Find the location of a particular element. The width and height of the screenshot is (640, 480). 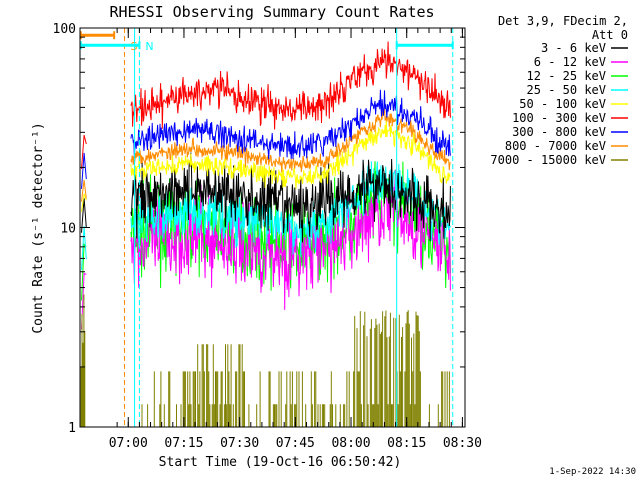

footer-timestamp: 1-Sep-2022 14:30 is located at coordinates (592, 472).